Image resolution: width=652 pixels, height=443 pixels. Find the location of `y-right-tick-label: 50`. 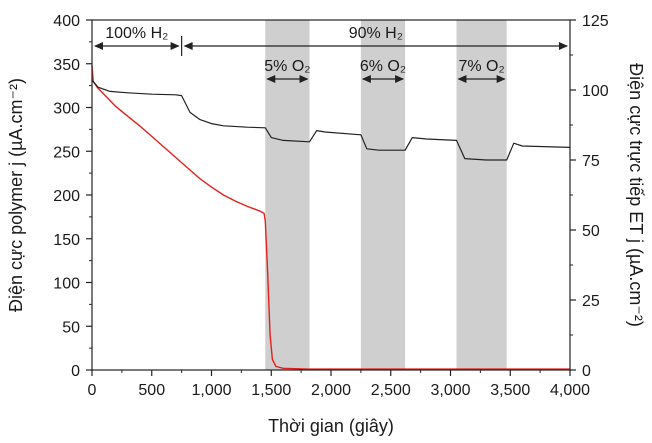

y-right-tick-label: 50 is located at coordinates (591, 231).